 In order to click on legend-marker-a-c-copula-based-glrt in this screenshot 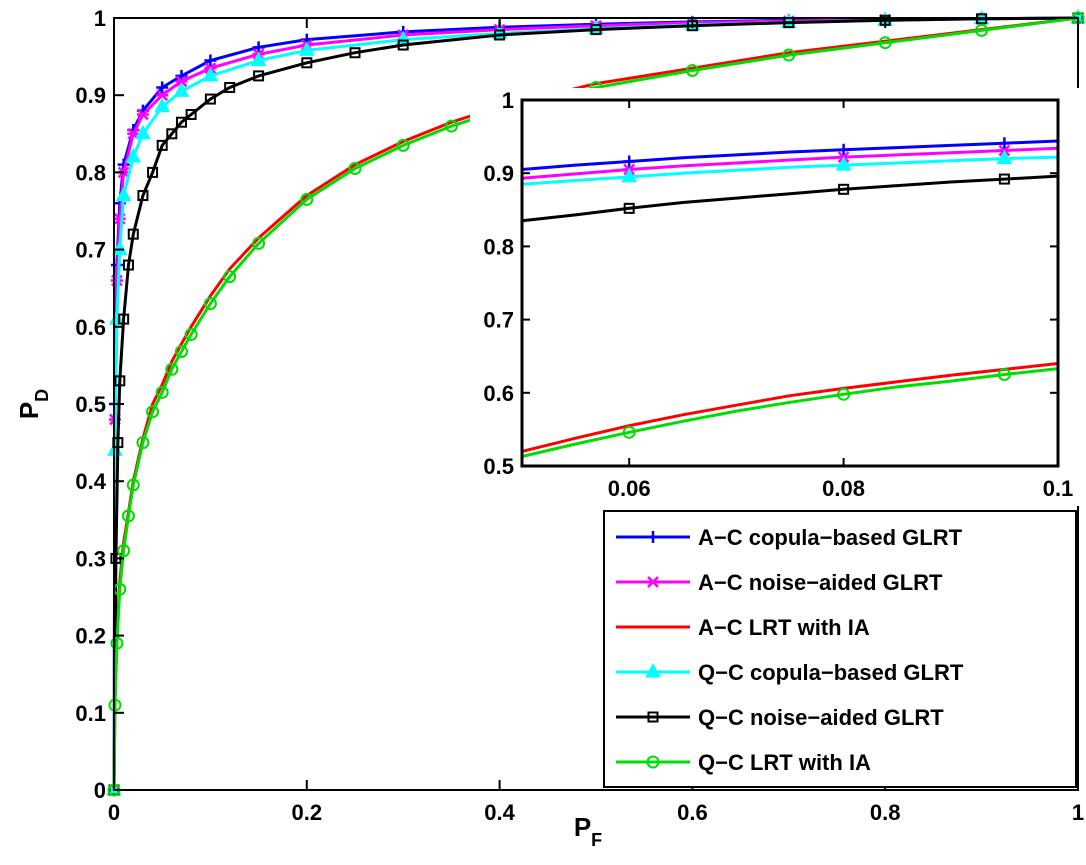, I will do `click(653, 537)`.